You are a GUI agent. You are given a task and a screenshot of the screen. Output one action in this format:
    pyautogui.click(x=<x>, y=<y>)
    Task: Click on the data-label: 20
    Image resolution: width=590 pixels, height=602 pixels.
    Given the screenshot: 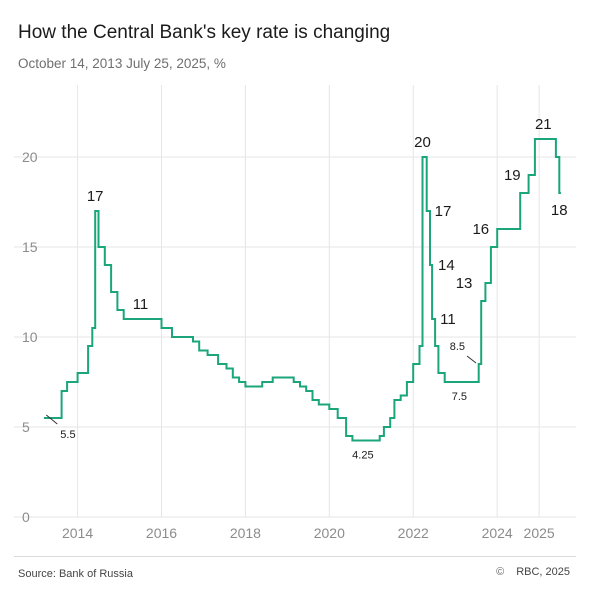 What is the action you would take?
    pyautogui.click(x=422, y=142)
    